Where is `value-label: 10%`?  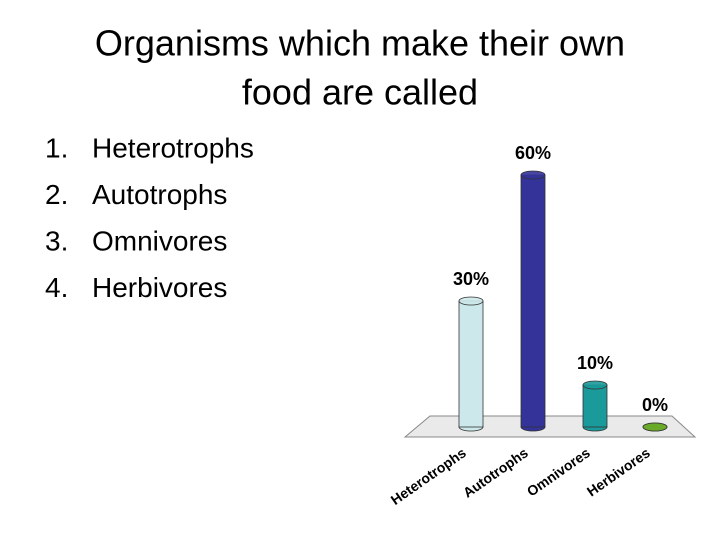 value-label: 10% is located at coordinates (595, 363).